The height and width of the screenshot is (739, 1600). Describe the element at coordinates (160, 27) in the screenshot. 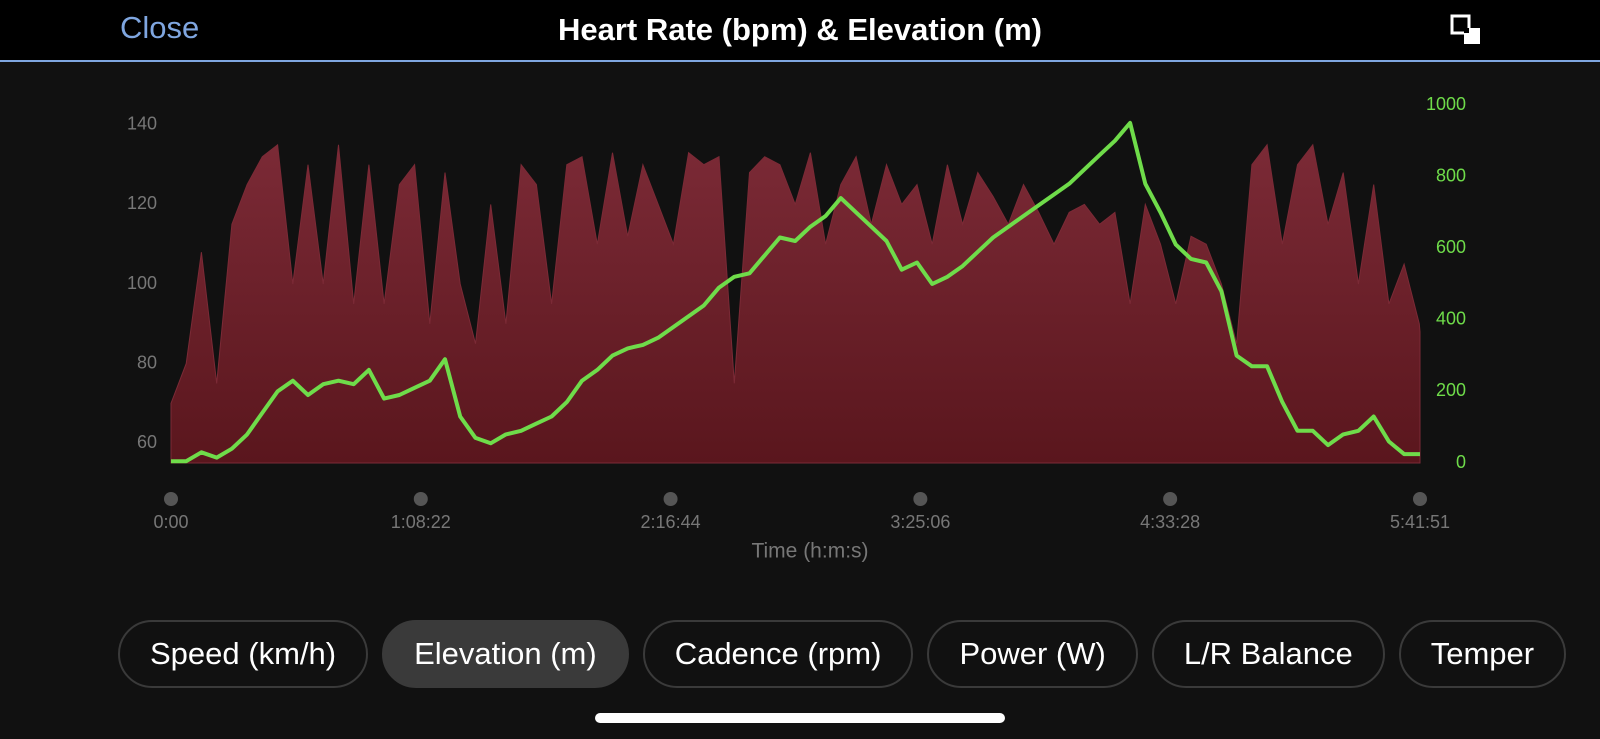

I see `close-button: Close` at that location.